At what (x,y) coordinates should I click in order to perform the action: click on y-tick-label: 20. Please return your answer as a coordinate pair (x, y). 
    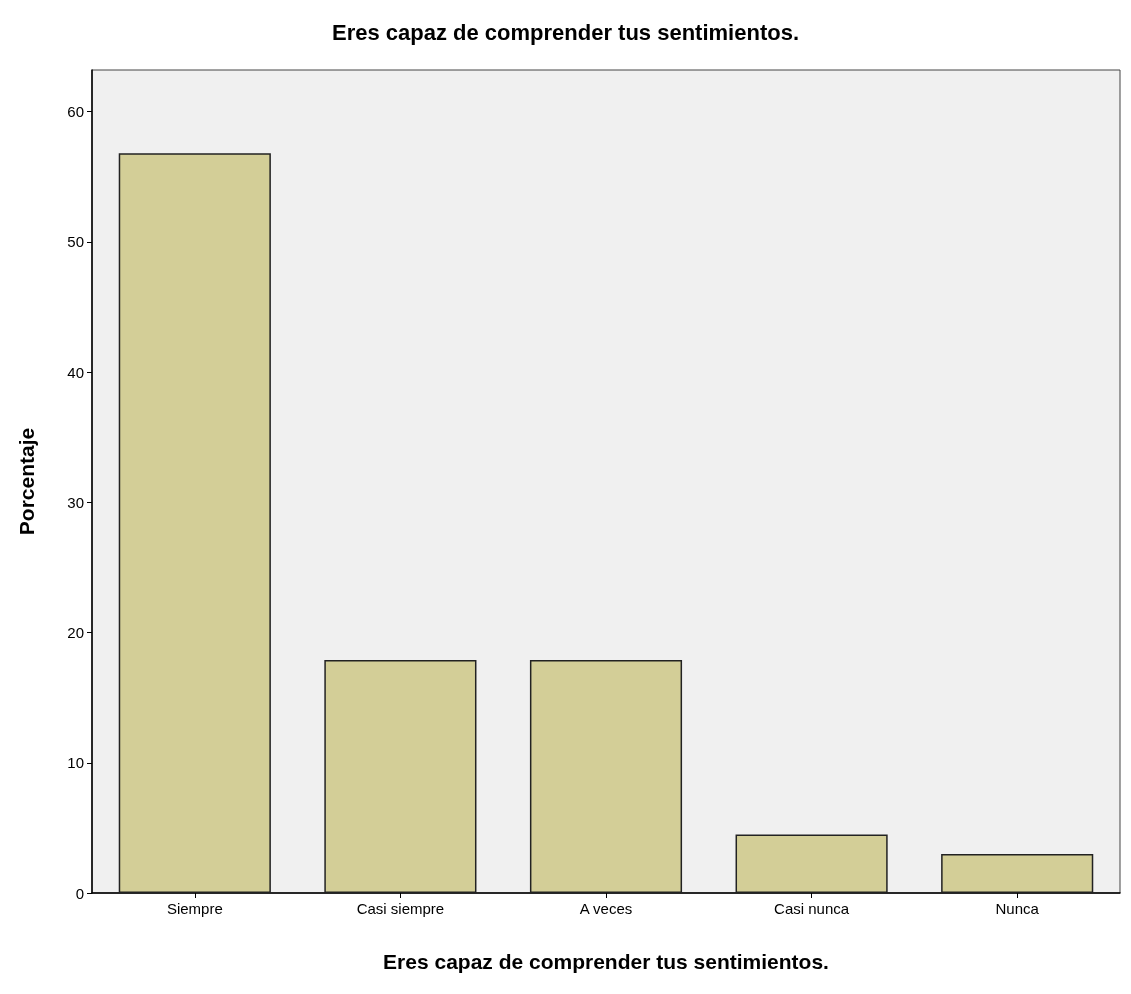
    Looking at the image, I should click on (75, 633).